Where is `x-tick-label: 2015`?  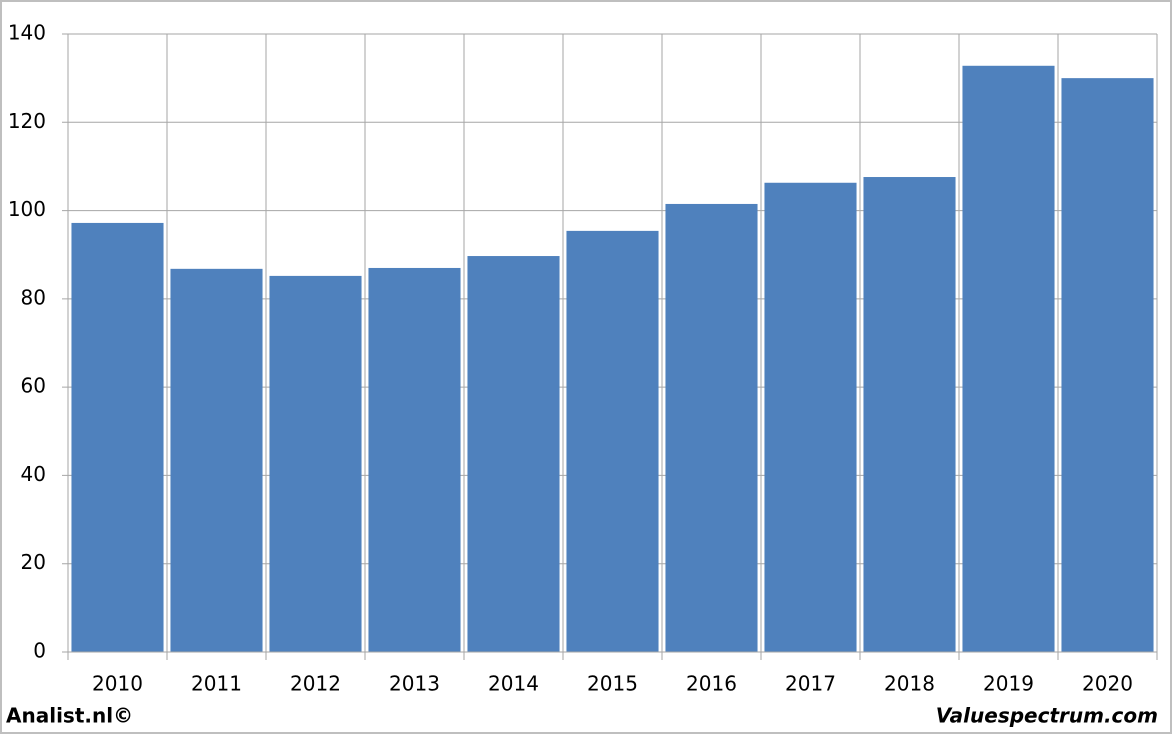
x-tick-label: 2015 is located at coordinates (612, 684).